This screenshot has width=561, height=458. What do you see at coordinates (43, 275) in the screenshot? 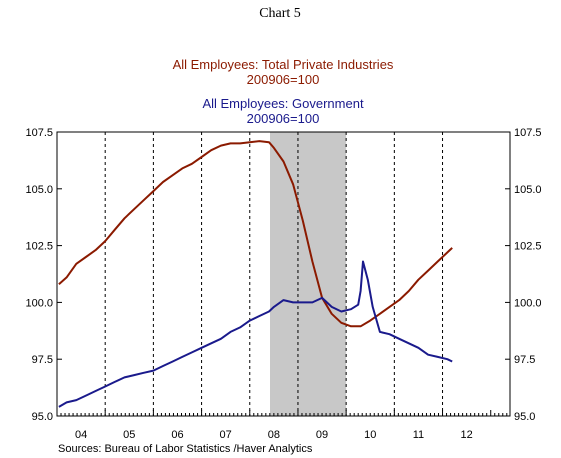
I see `y-axis-left: 95.0 97.5 100.0 102.5 105.0 107.5` at bounding box center [43, 275].